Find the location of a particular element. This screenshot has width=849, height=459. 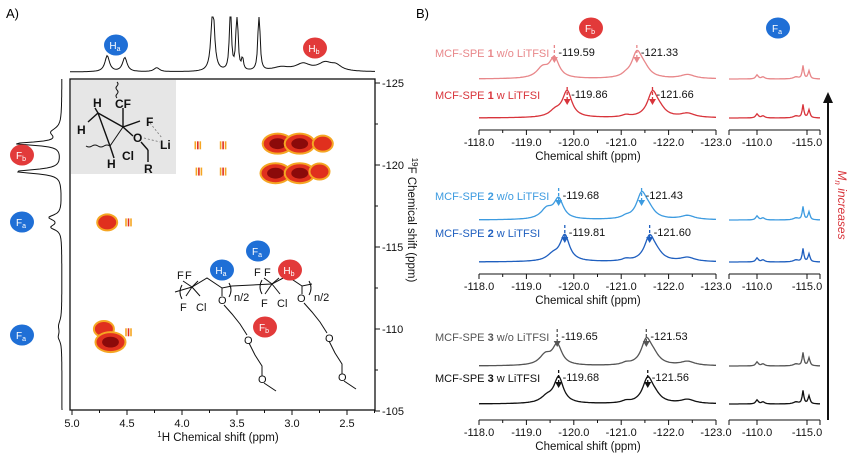

y-tick-label: -110 is located at coordinates (392, 330).